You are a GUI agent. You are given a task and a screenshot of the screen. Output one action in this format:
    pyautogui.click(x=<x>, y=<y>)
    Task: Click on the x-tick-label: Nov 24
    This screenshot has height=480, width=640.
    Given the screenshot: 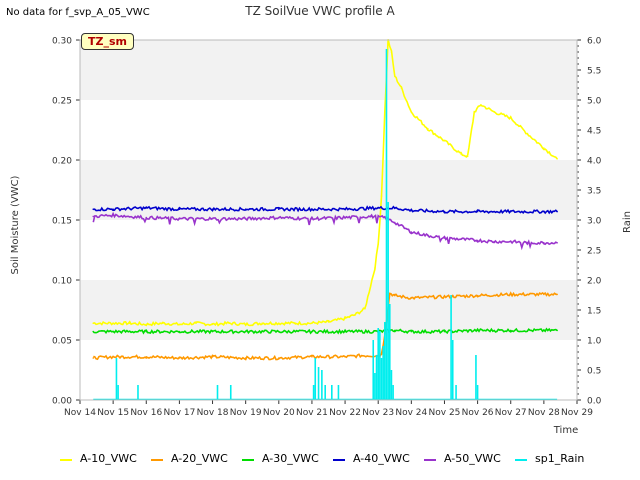 What is the action you would take?
    pyautogui.click(x=411, y=413)
    